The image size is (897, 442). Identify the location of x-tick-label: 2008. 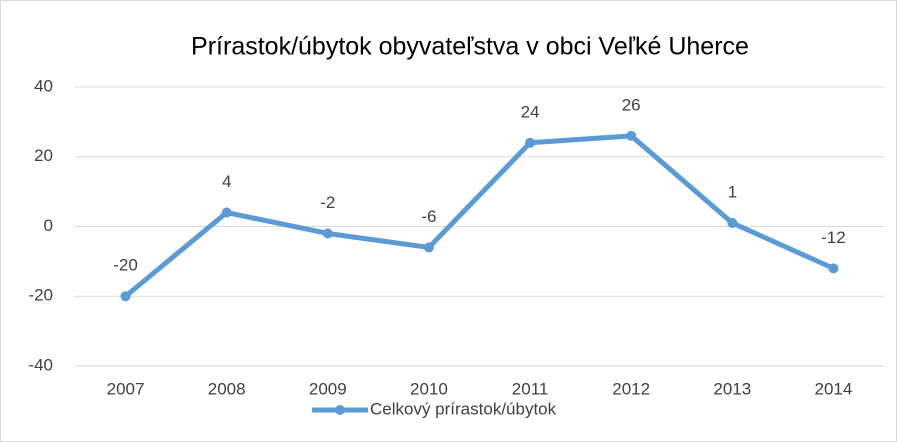
(227, 388).